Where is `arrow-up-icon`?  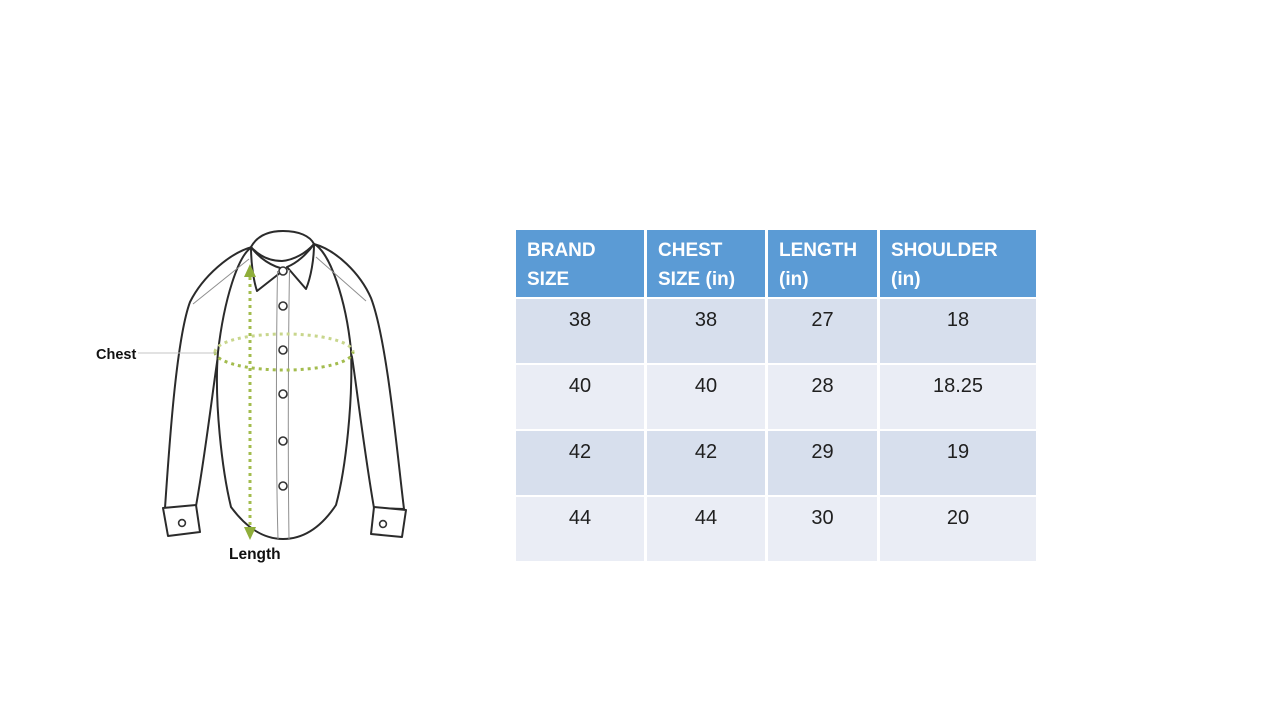 arrow-up-icon is located at coordinates (250, 270).